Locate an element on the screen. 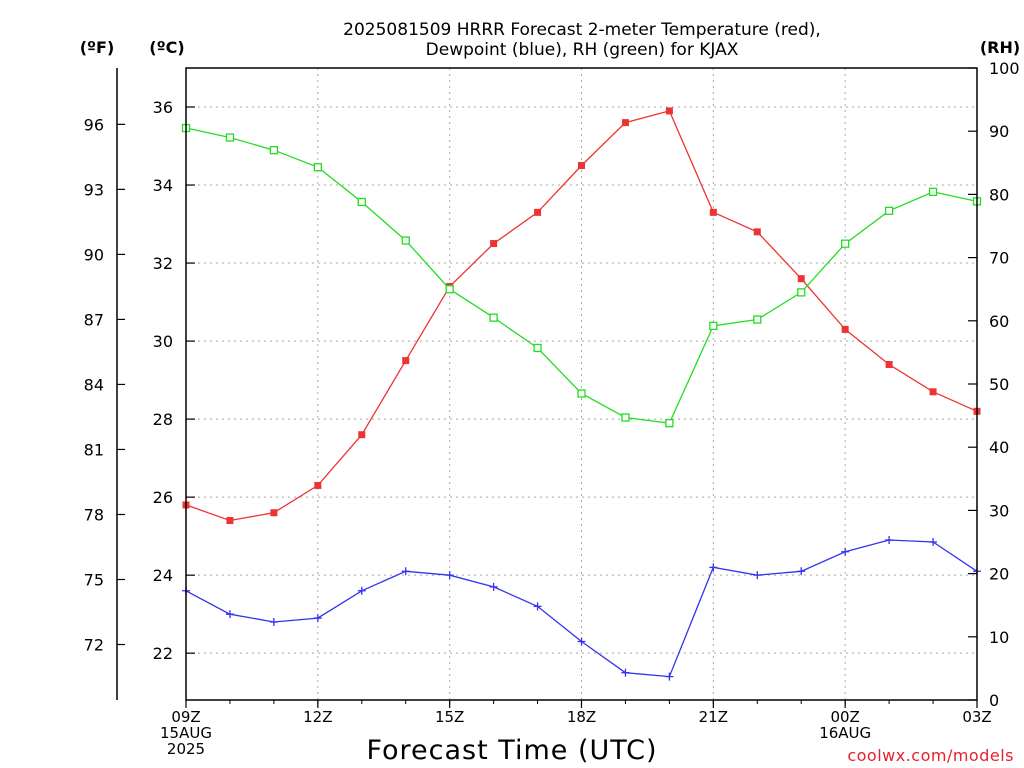  fahrenheit-tick-label: 75 is located at coordinates (94, 579).